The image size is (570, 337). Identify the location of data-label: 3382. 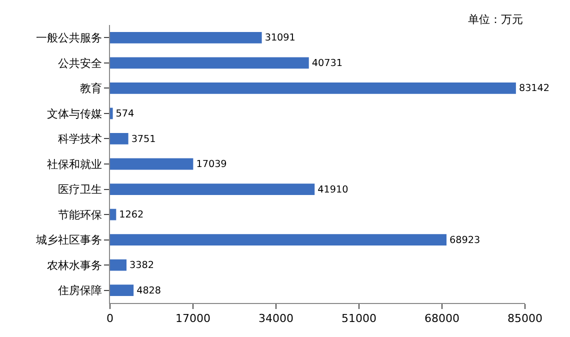
(142, 266).